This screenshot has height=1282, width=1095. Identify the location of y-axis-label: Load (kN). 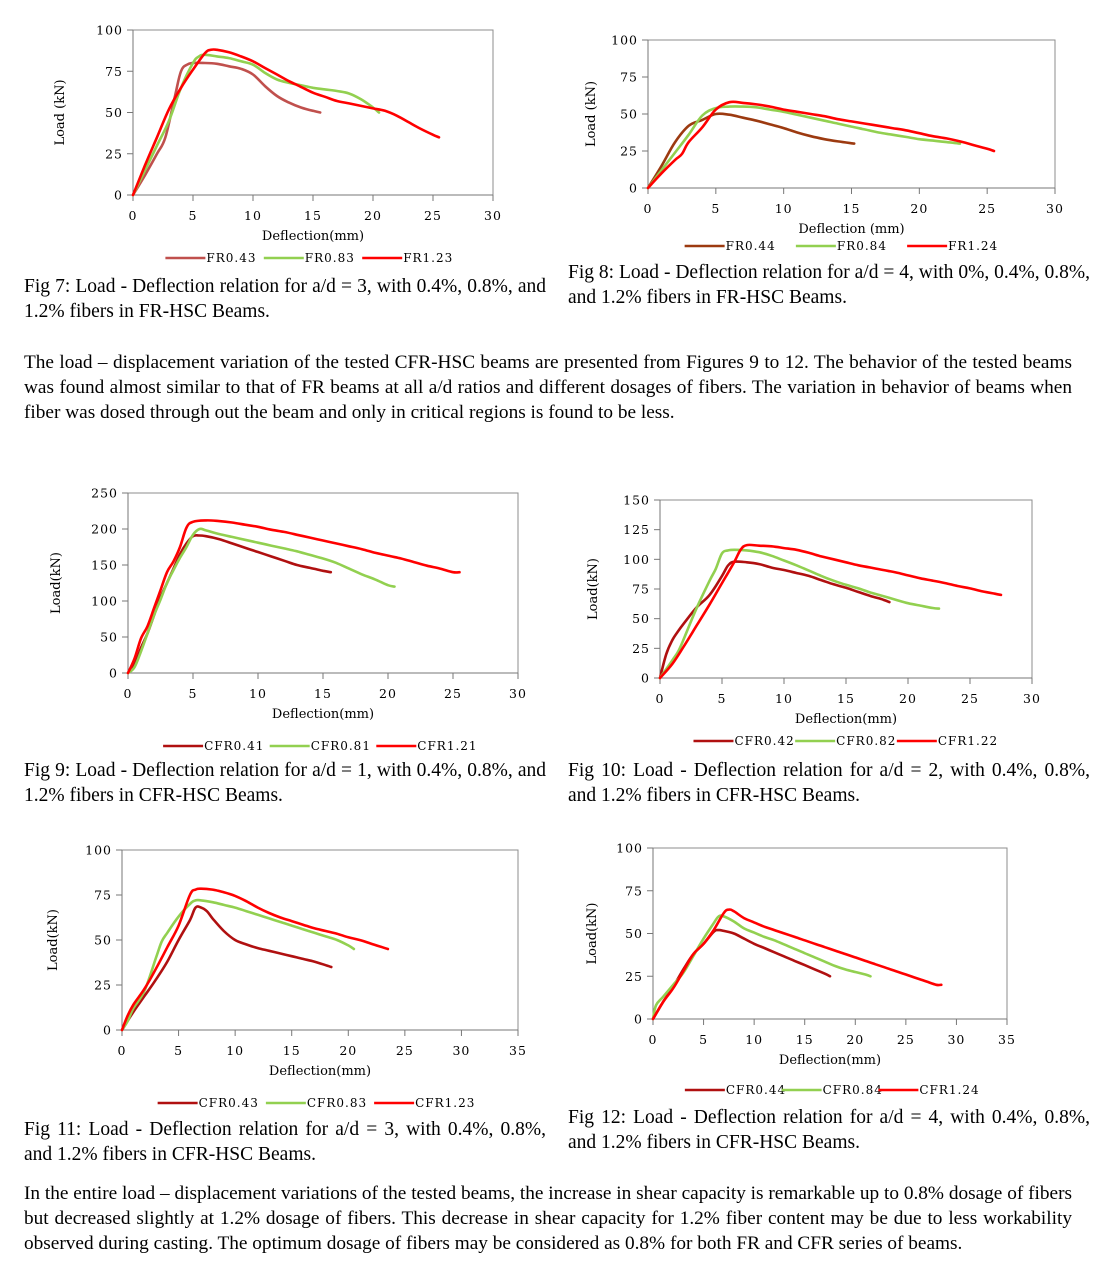
(591, 114).